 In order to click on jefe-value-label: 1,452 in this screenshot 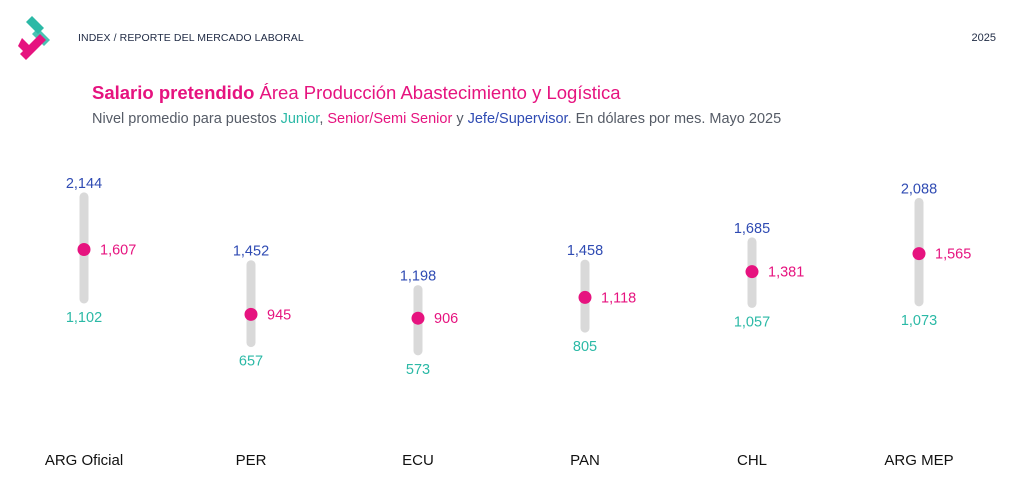, I will do `click(251, 252)`.